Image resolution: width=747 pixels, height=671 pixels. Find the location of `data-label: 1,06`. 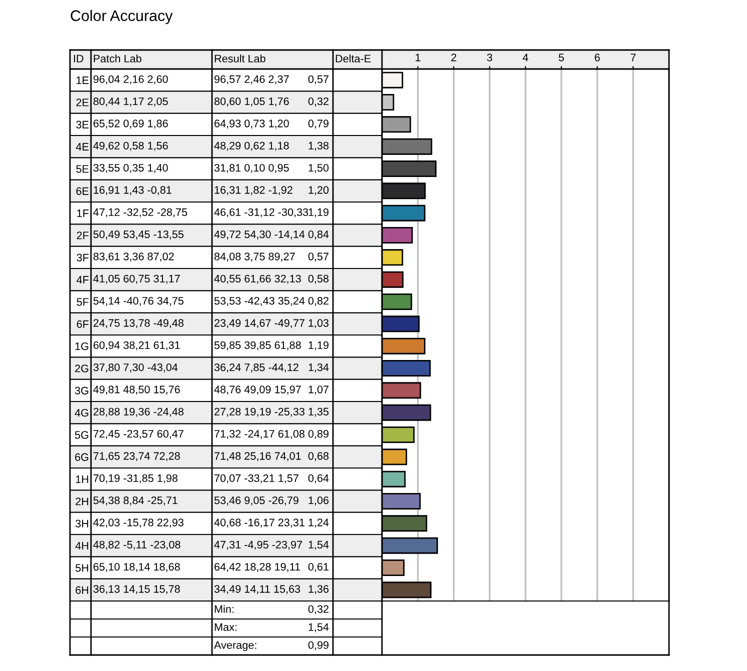

data-label: 1,06 is located at coordinates (318, 501).